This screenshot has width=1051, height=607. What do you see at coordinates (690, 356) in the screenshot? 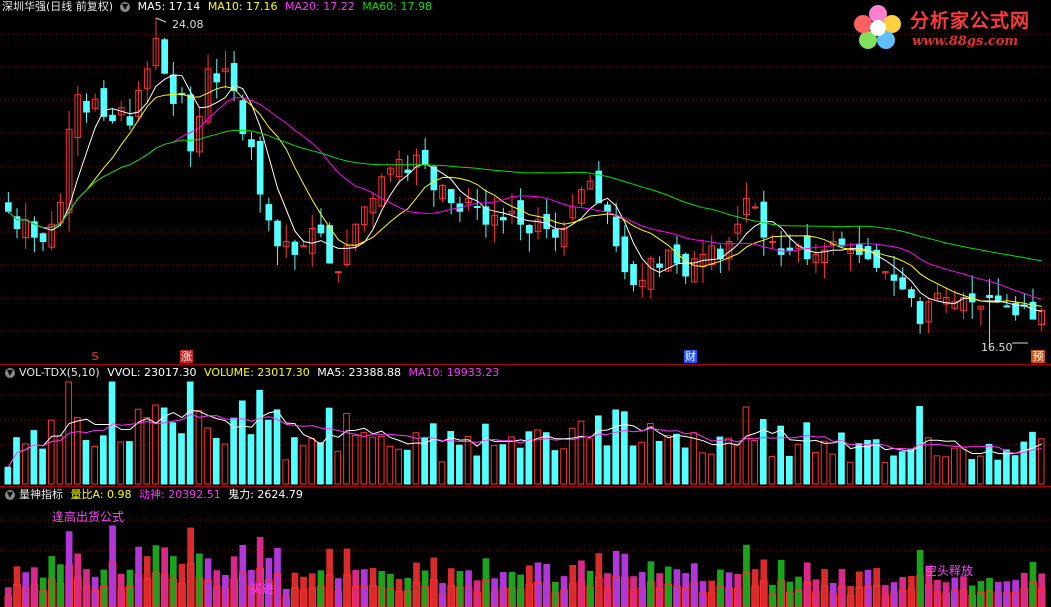
I see `marker-cai: 财` at bounding box center [690, 356].